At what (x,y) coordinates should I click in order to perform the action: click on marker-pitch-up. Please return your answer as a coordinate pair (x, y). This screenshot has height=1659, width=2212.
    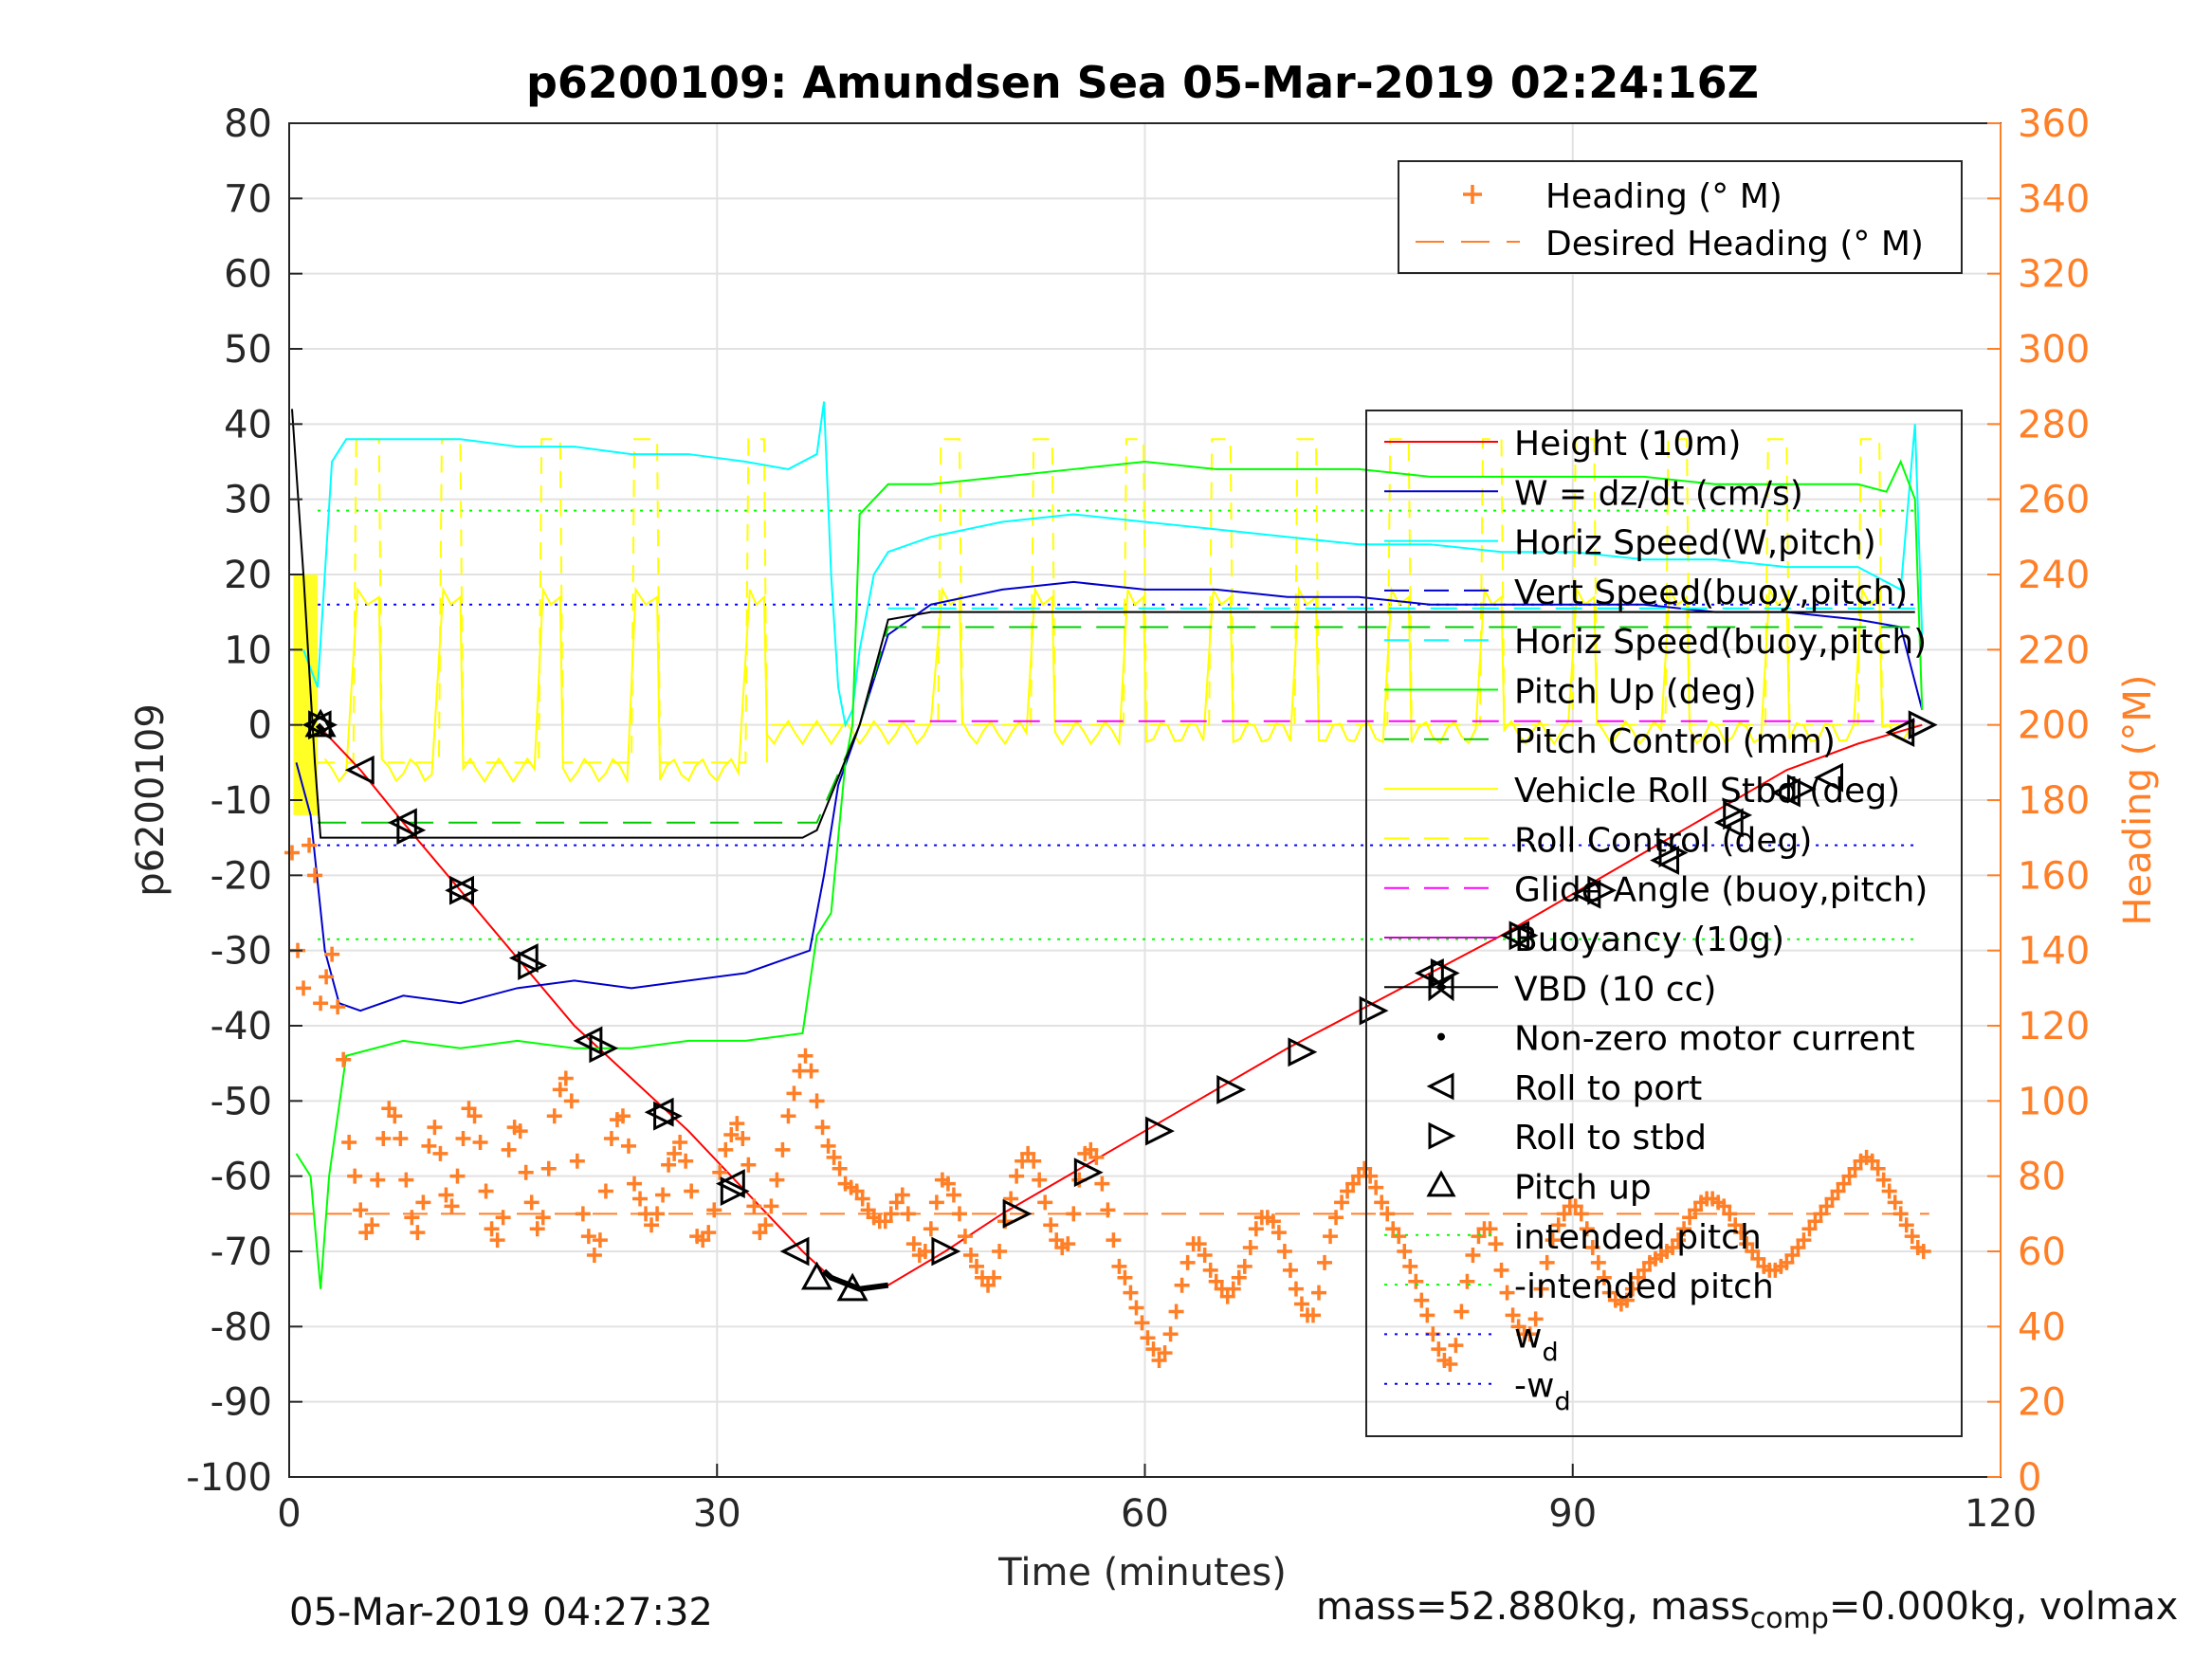
    Looking at the image, I should click on (816, 1275).